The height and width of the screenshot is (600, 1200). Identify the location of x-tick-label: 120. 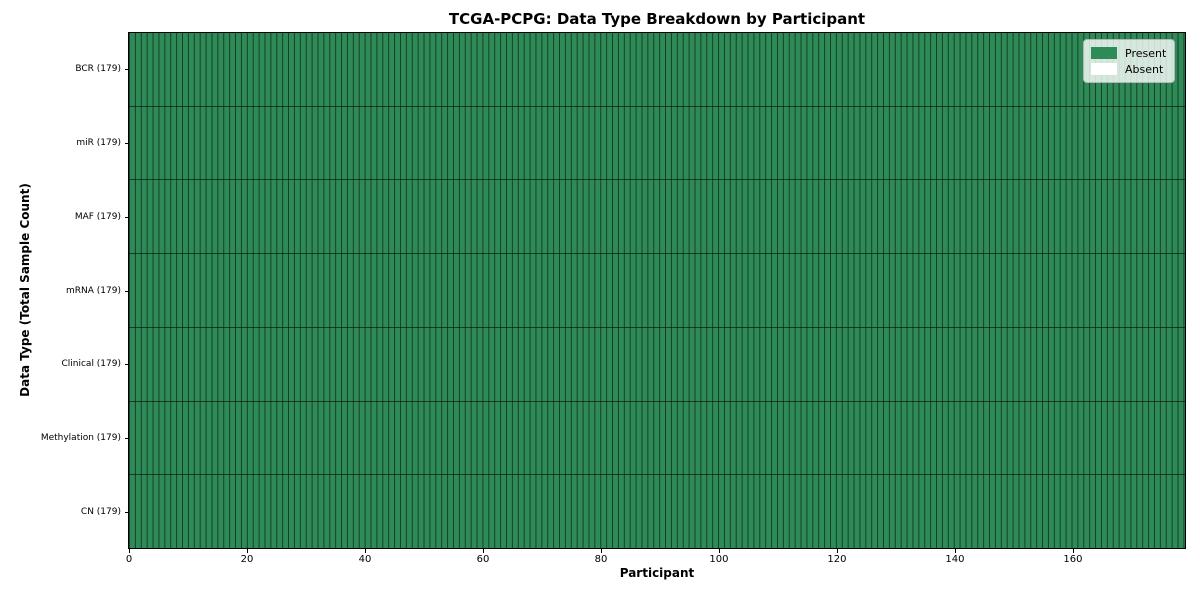
(837, 559).